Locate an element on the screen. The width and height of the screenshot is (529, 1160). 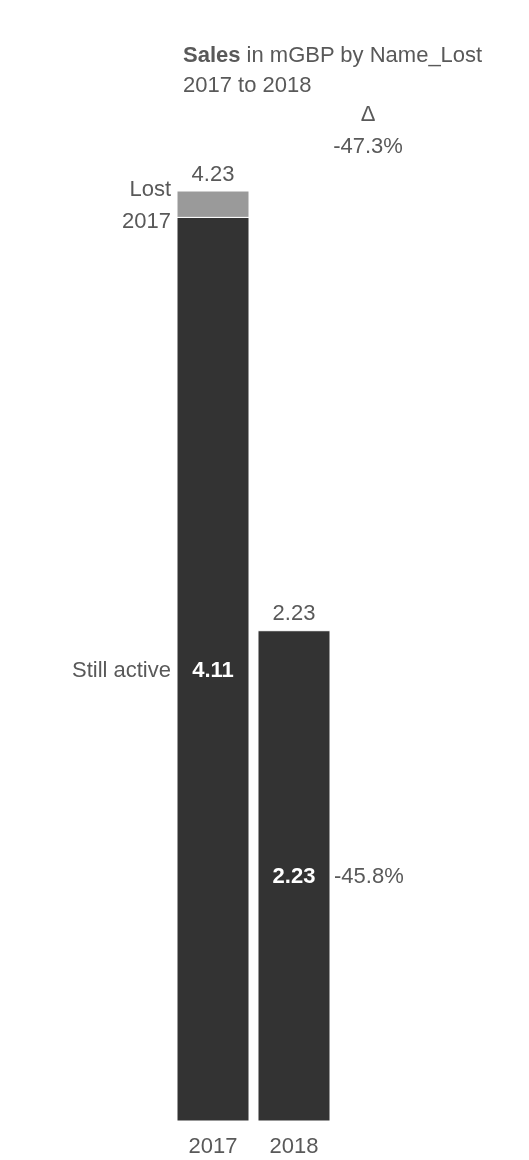
annotation: -45.8% is located at coordinates (369, 876).